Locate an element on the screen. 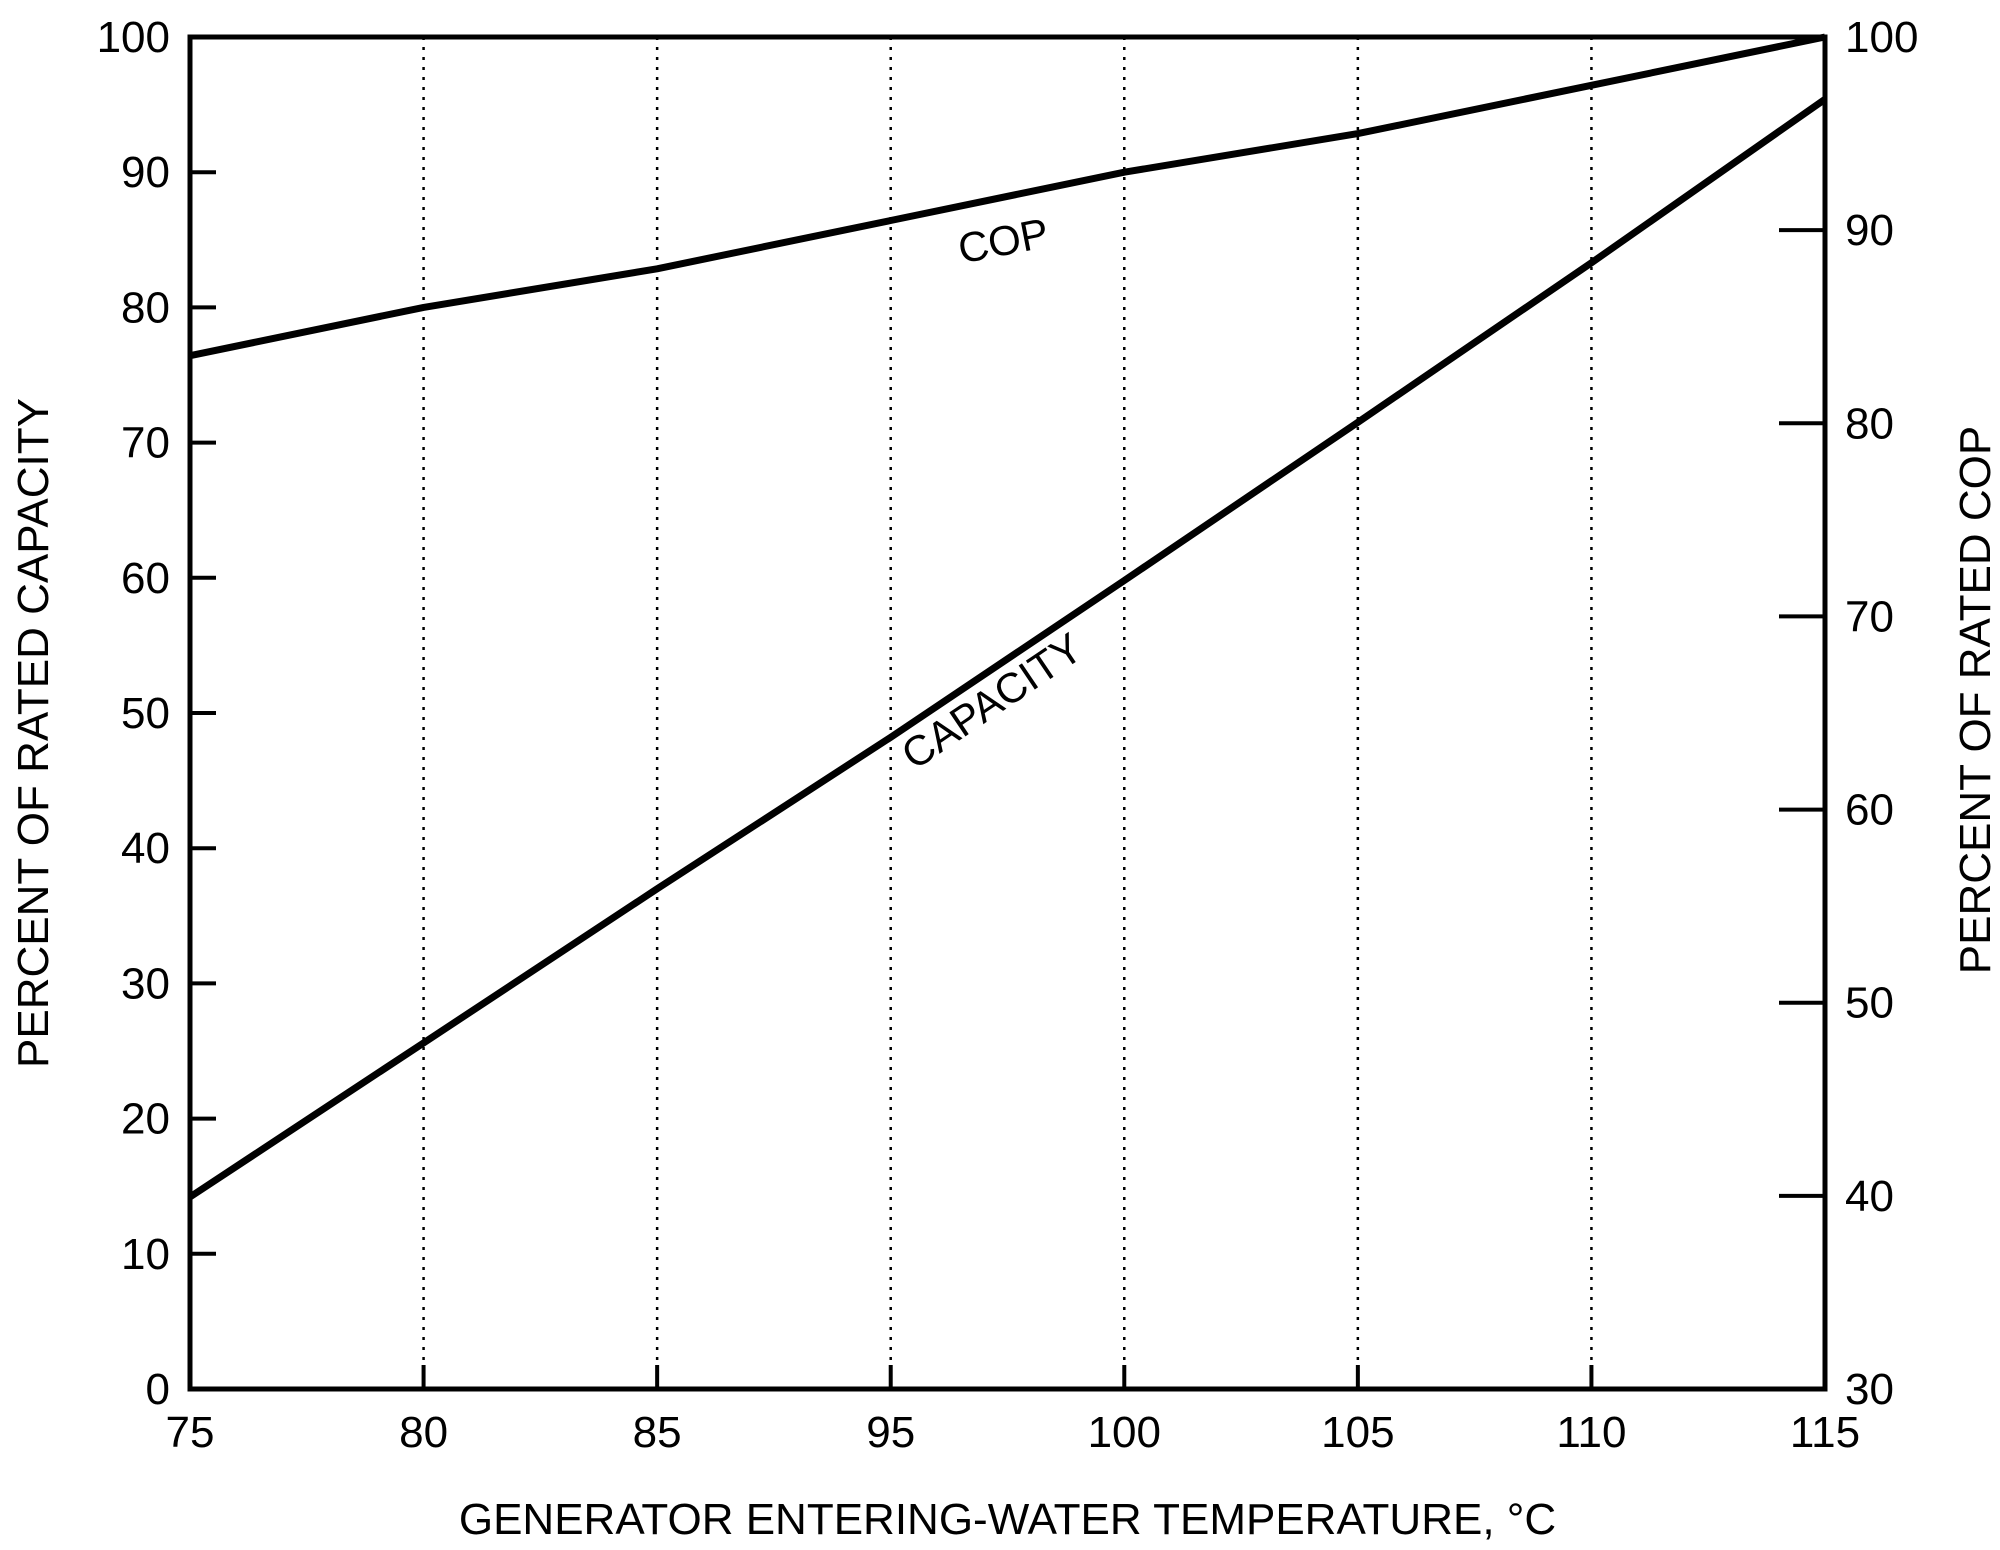 The image size is (2000, 1550). x-tick-label-80: 80 is located at coordinates (423, 1432).